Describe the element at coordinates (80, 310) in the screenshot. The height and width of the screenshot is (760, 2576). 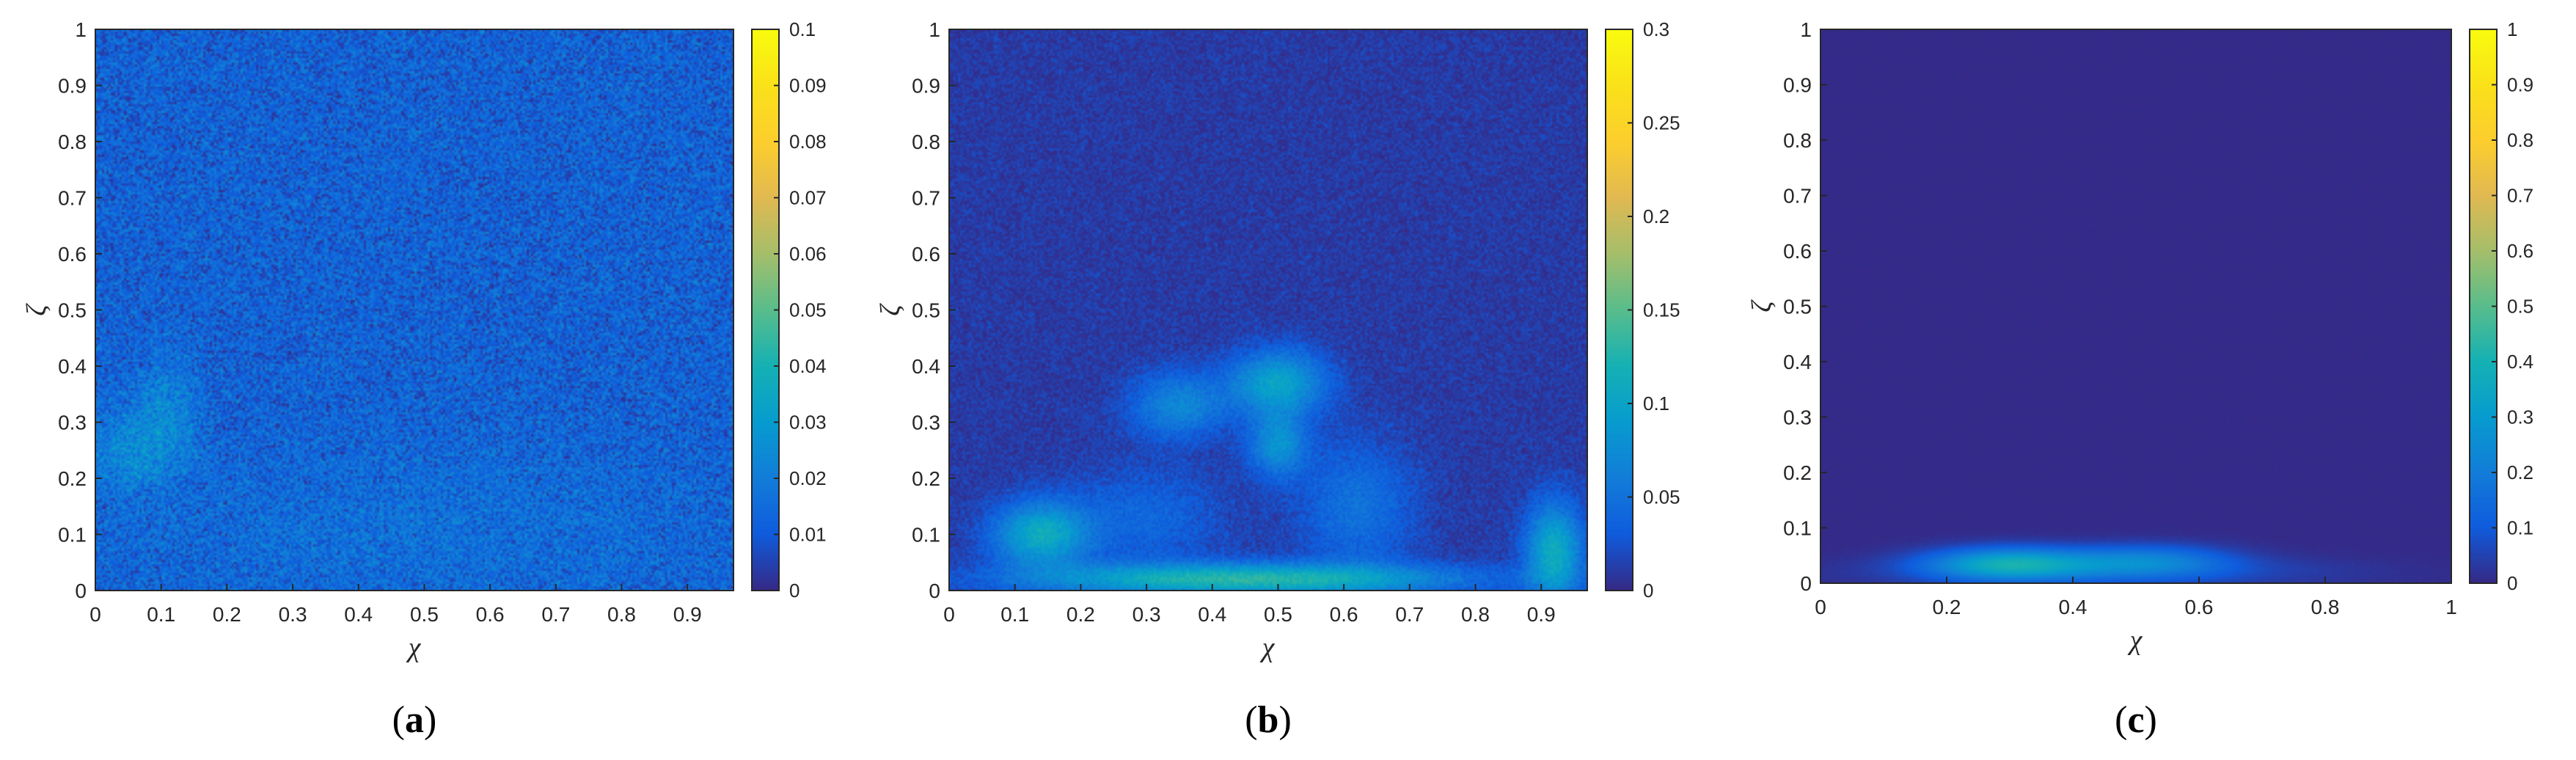
I see `y-ticks-a: 0 0.1 0.2 0.3 0.4 0.5 0.6 0.7 0.8 0.9 1` at that location.